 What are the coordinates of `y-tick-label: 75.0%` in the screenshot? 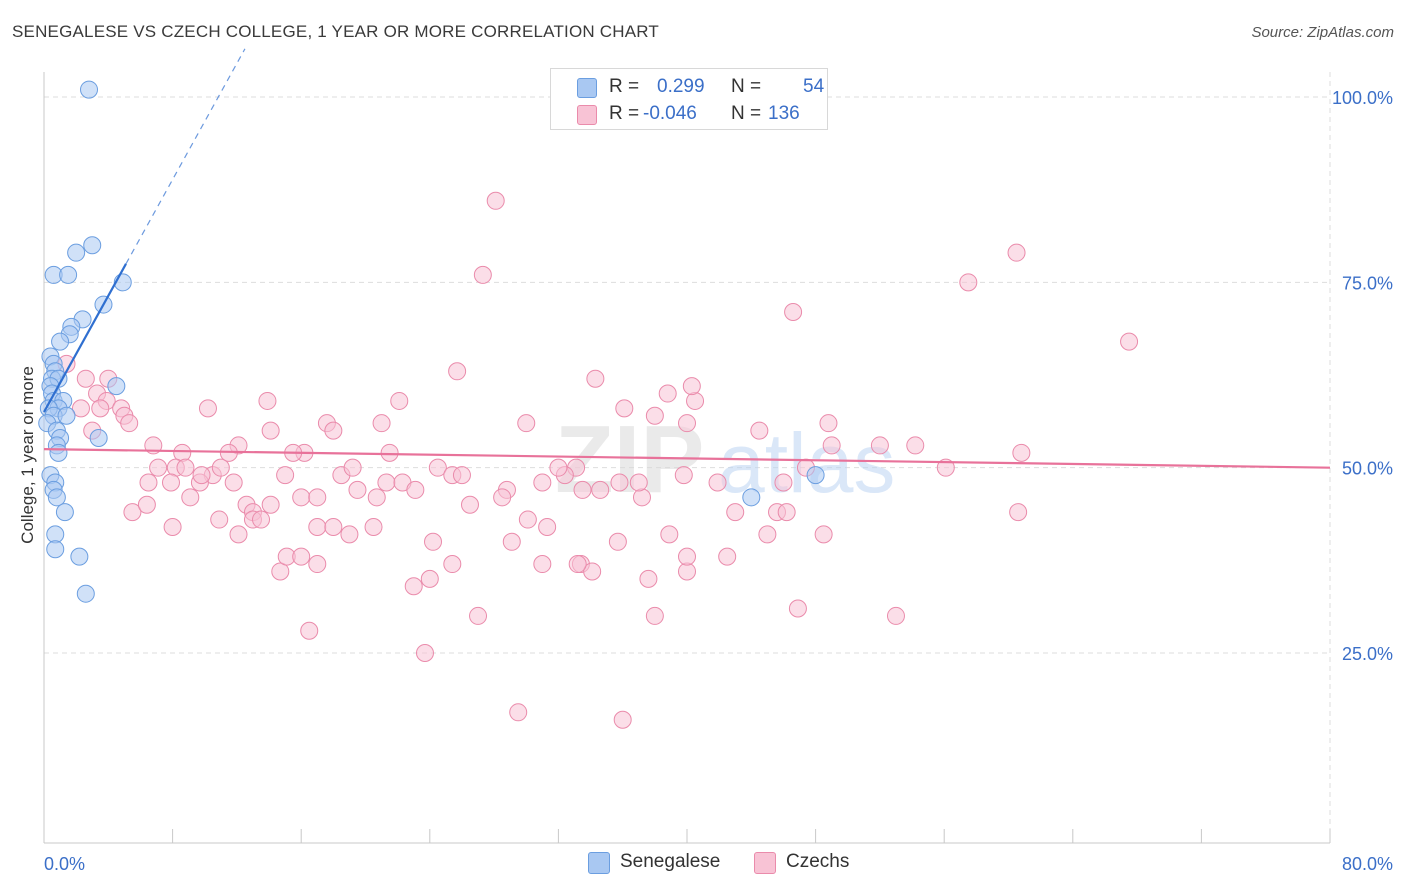 It's located at (1367, 283).